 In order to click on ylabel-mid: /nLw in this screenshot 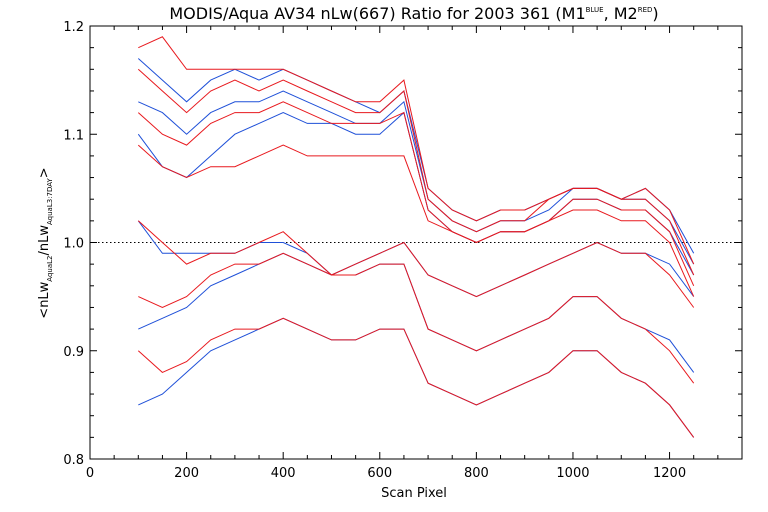, I will do `click(44, 240)`.